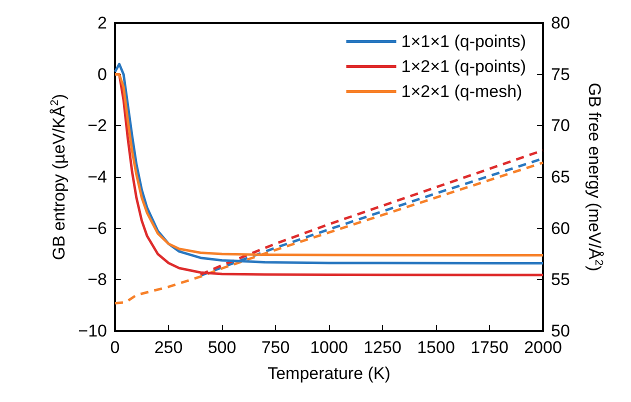 This screenshot has height=402, width=631. Describe the element at coordinates (560, 331) in the screenshot. I see `y2-tick-label: 50` at that location.